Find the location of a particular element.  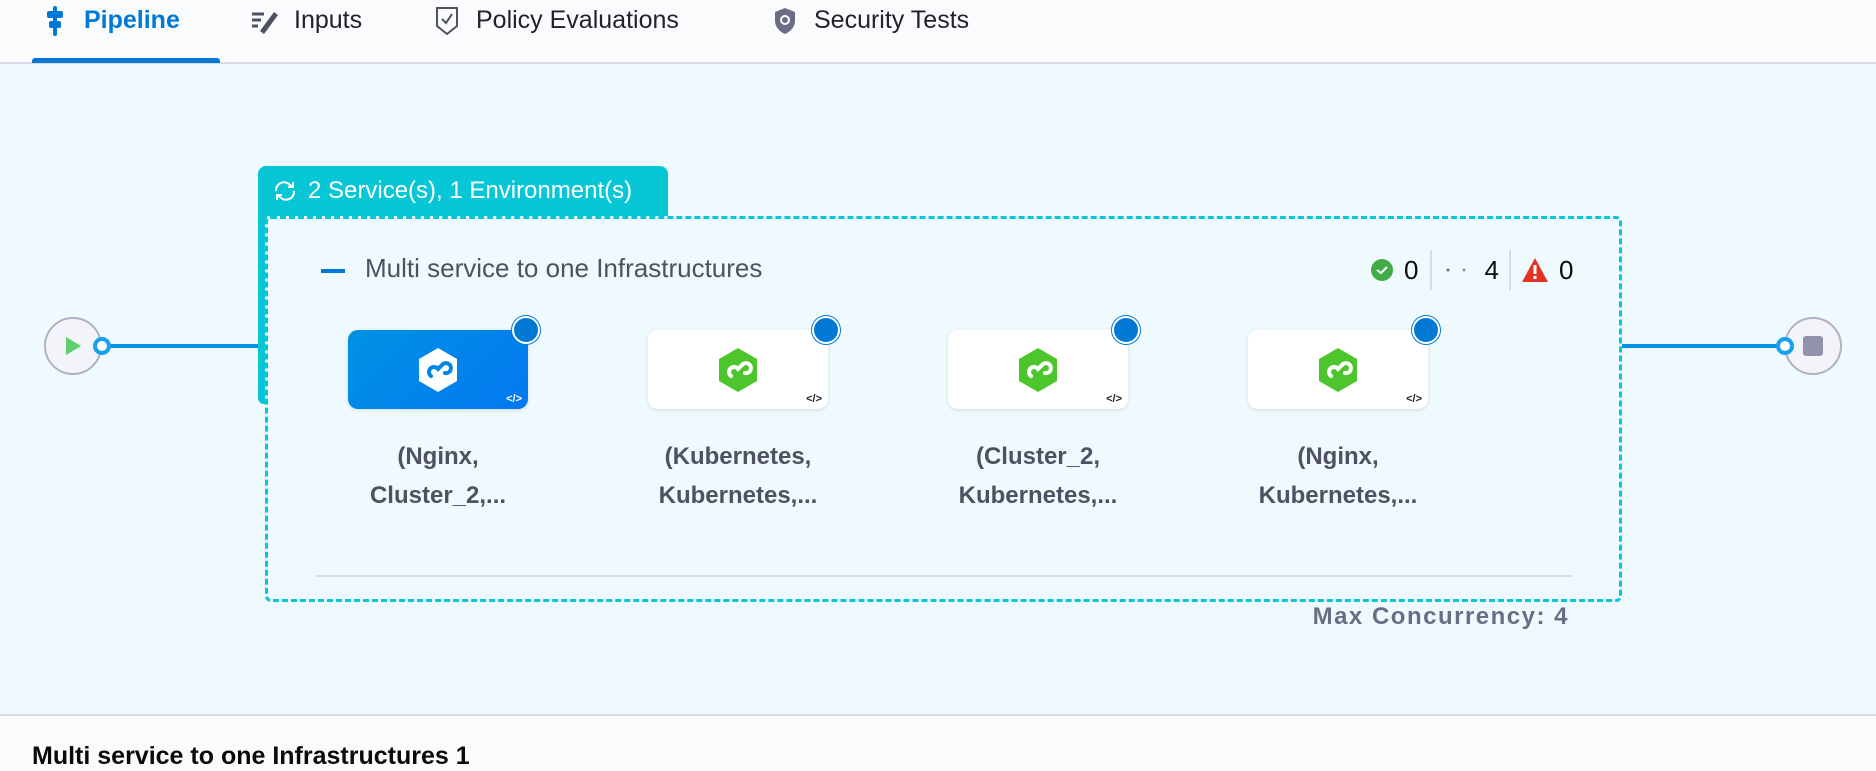

pipeline-icon is located at coordinates (55, 21).